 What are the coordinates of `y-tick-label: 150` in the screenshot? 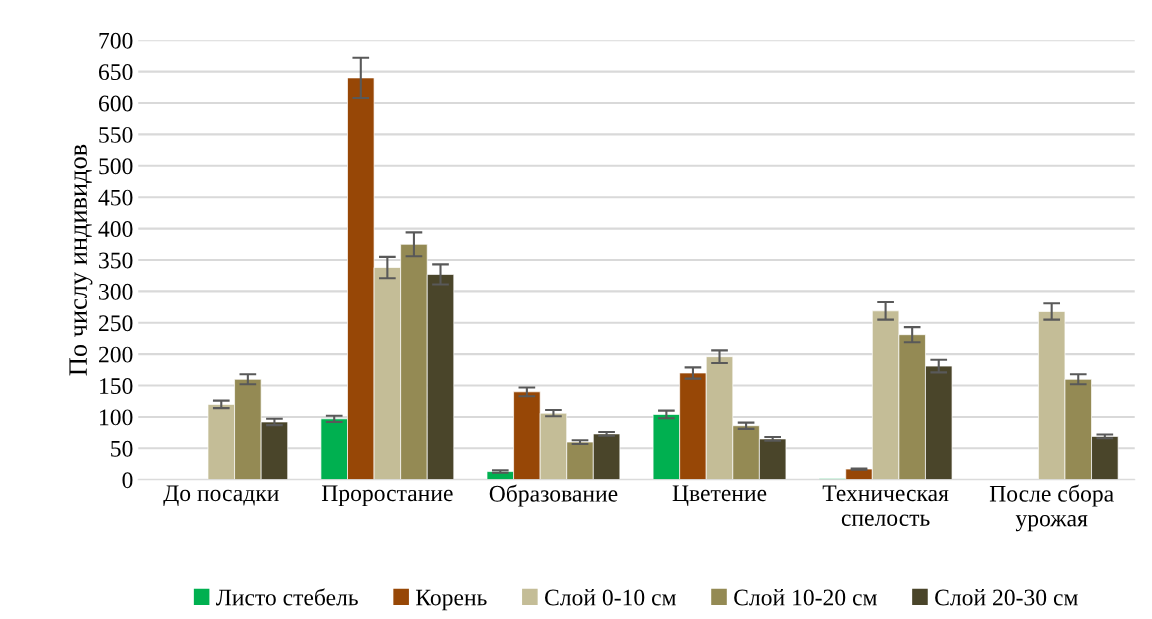 It's located at (116, 386).